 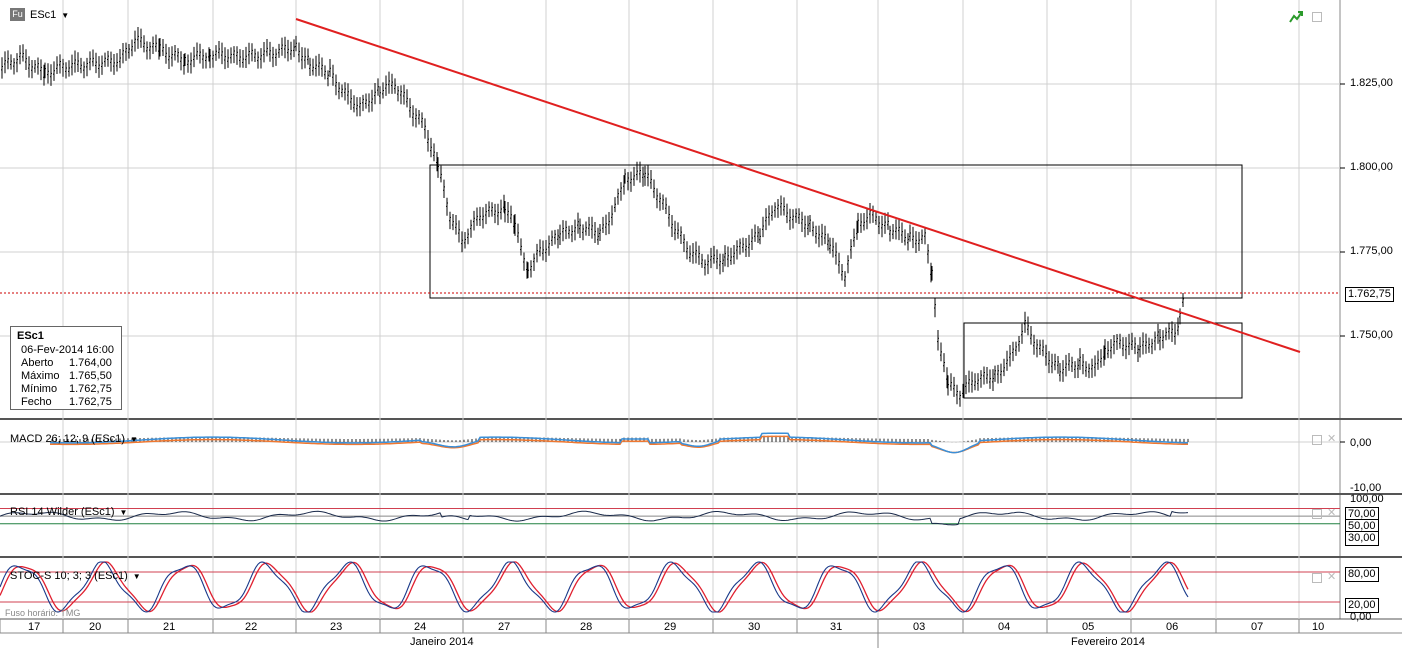 I want to click on stoc-k-line, so click(x=594, y=587).